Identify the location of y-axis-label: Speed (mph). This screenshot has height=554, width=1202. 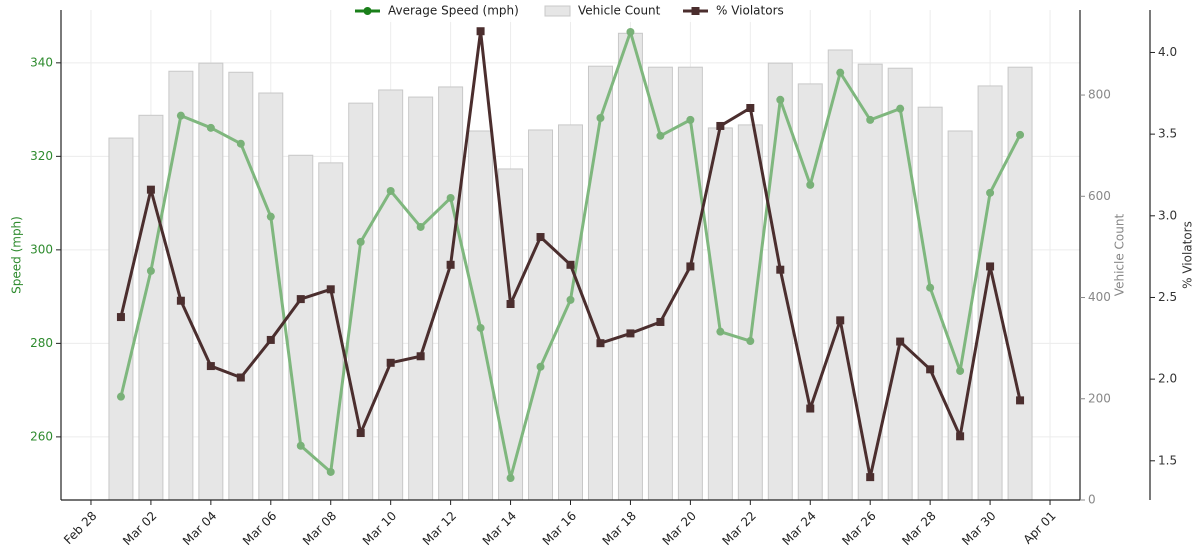
(17, 255).